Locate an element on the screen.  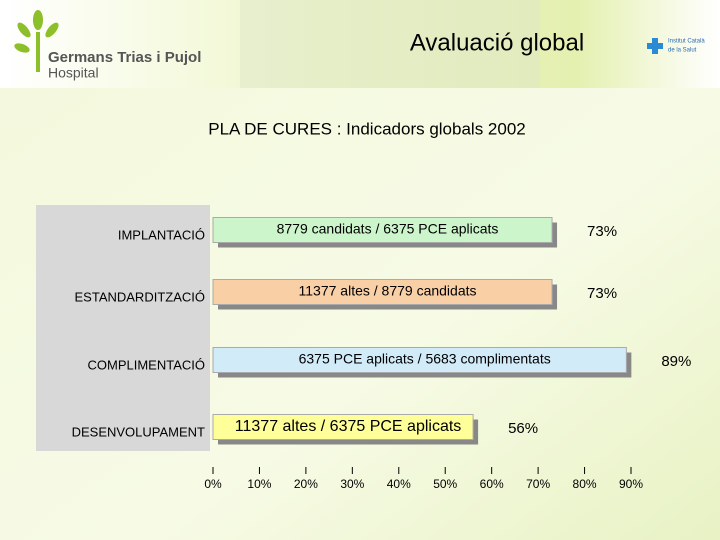
x-tick-label: 90% is located at coordinates (631, 484).